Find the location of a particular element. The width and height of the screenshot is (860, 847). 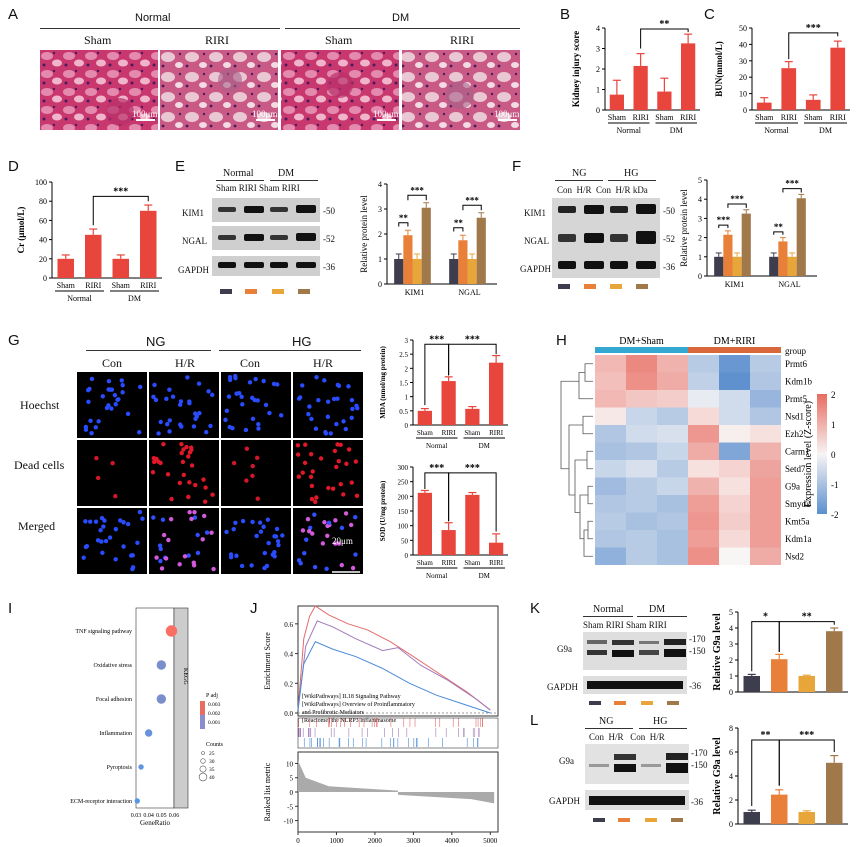

underline is located at coordinates (579, 180).